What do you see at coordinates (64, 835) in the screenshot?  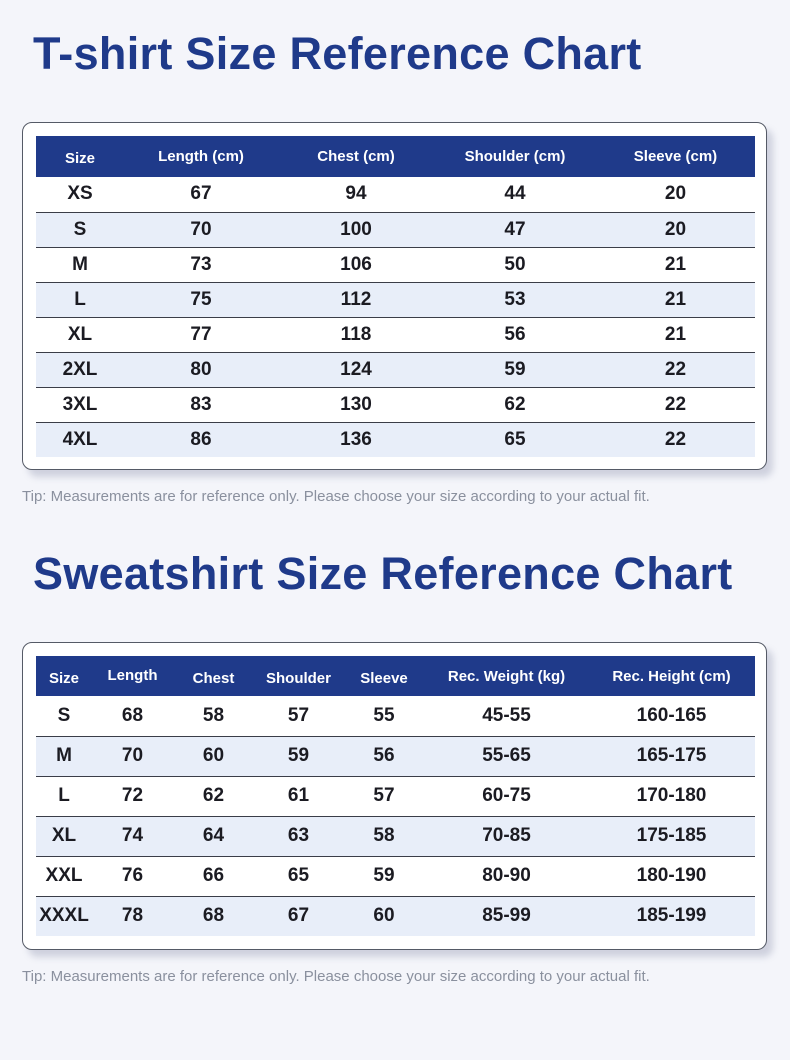 I see `size-cell: XL` at bounding box center [64, 835].